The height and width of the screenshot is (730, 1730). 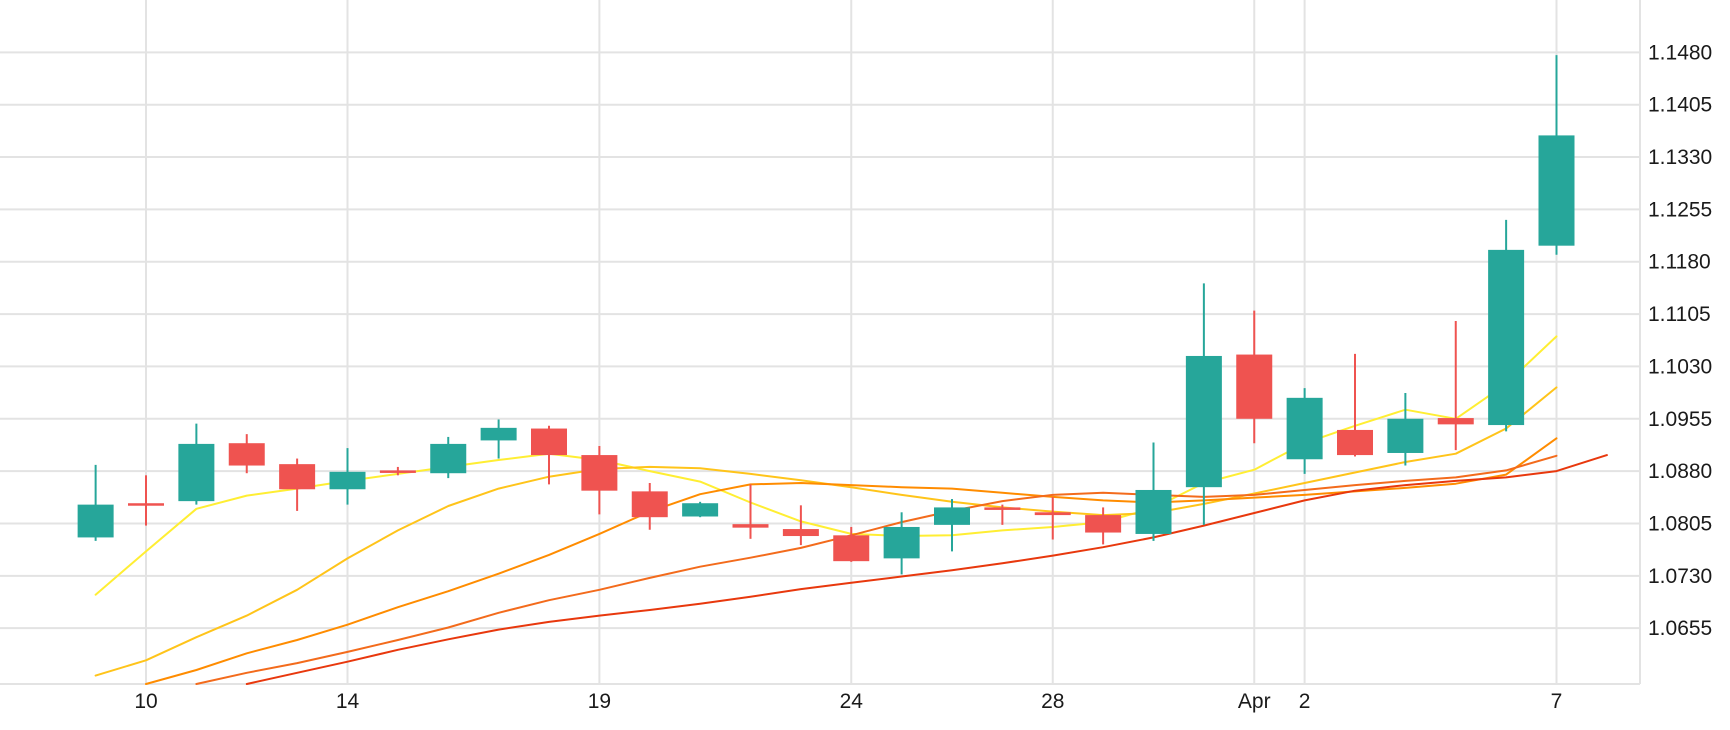 I want to click on x-tick-label: 28, so click(x=1052, y=701).